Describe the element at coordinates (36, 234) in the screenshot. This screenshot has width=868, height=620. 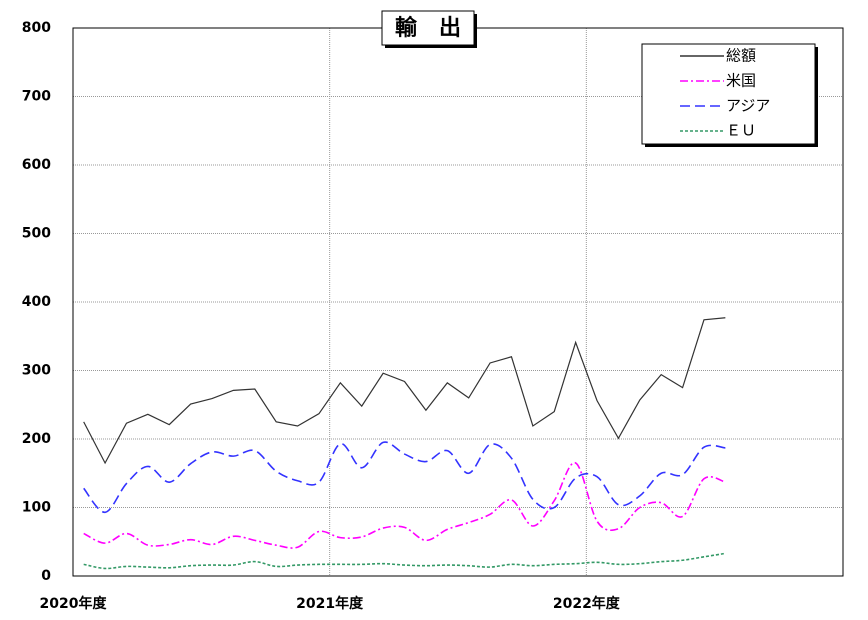
I see `y-tick-label: 500` at that location.